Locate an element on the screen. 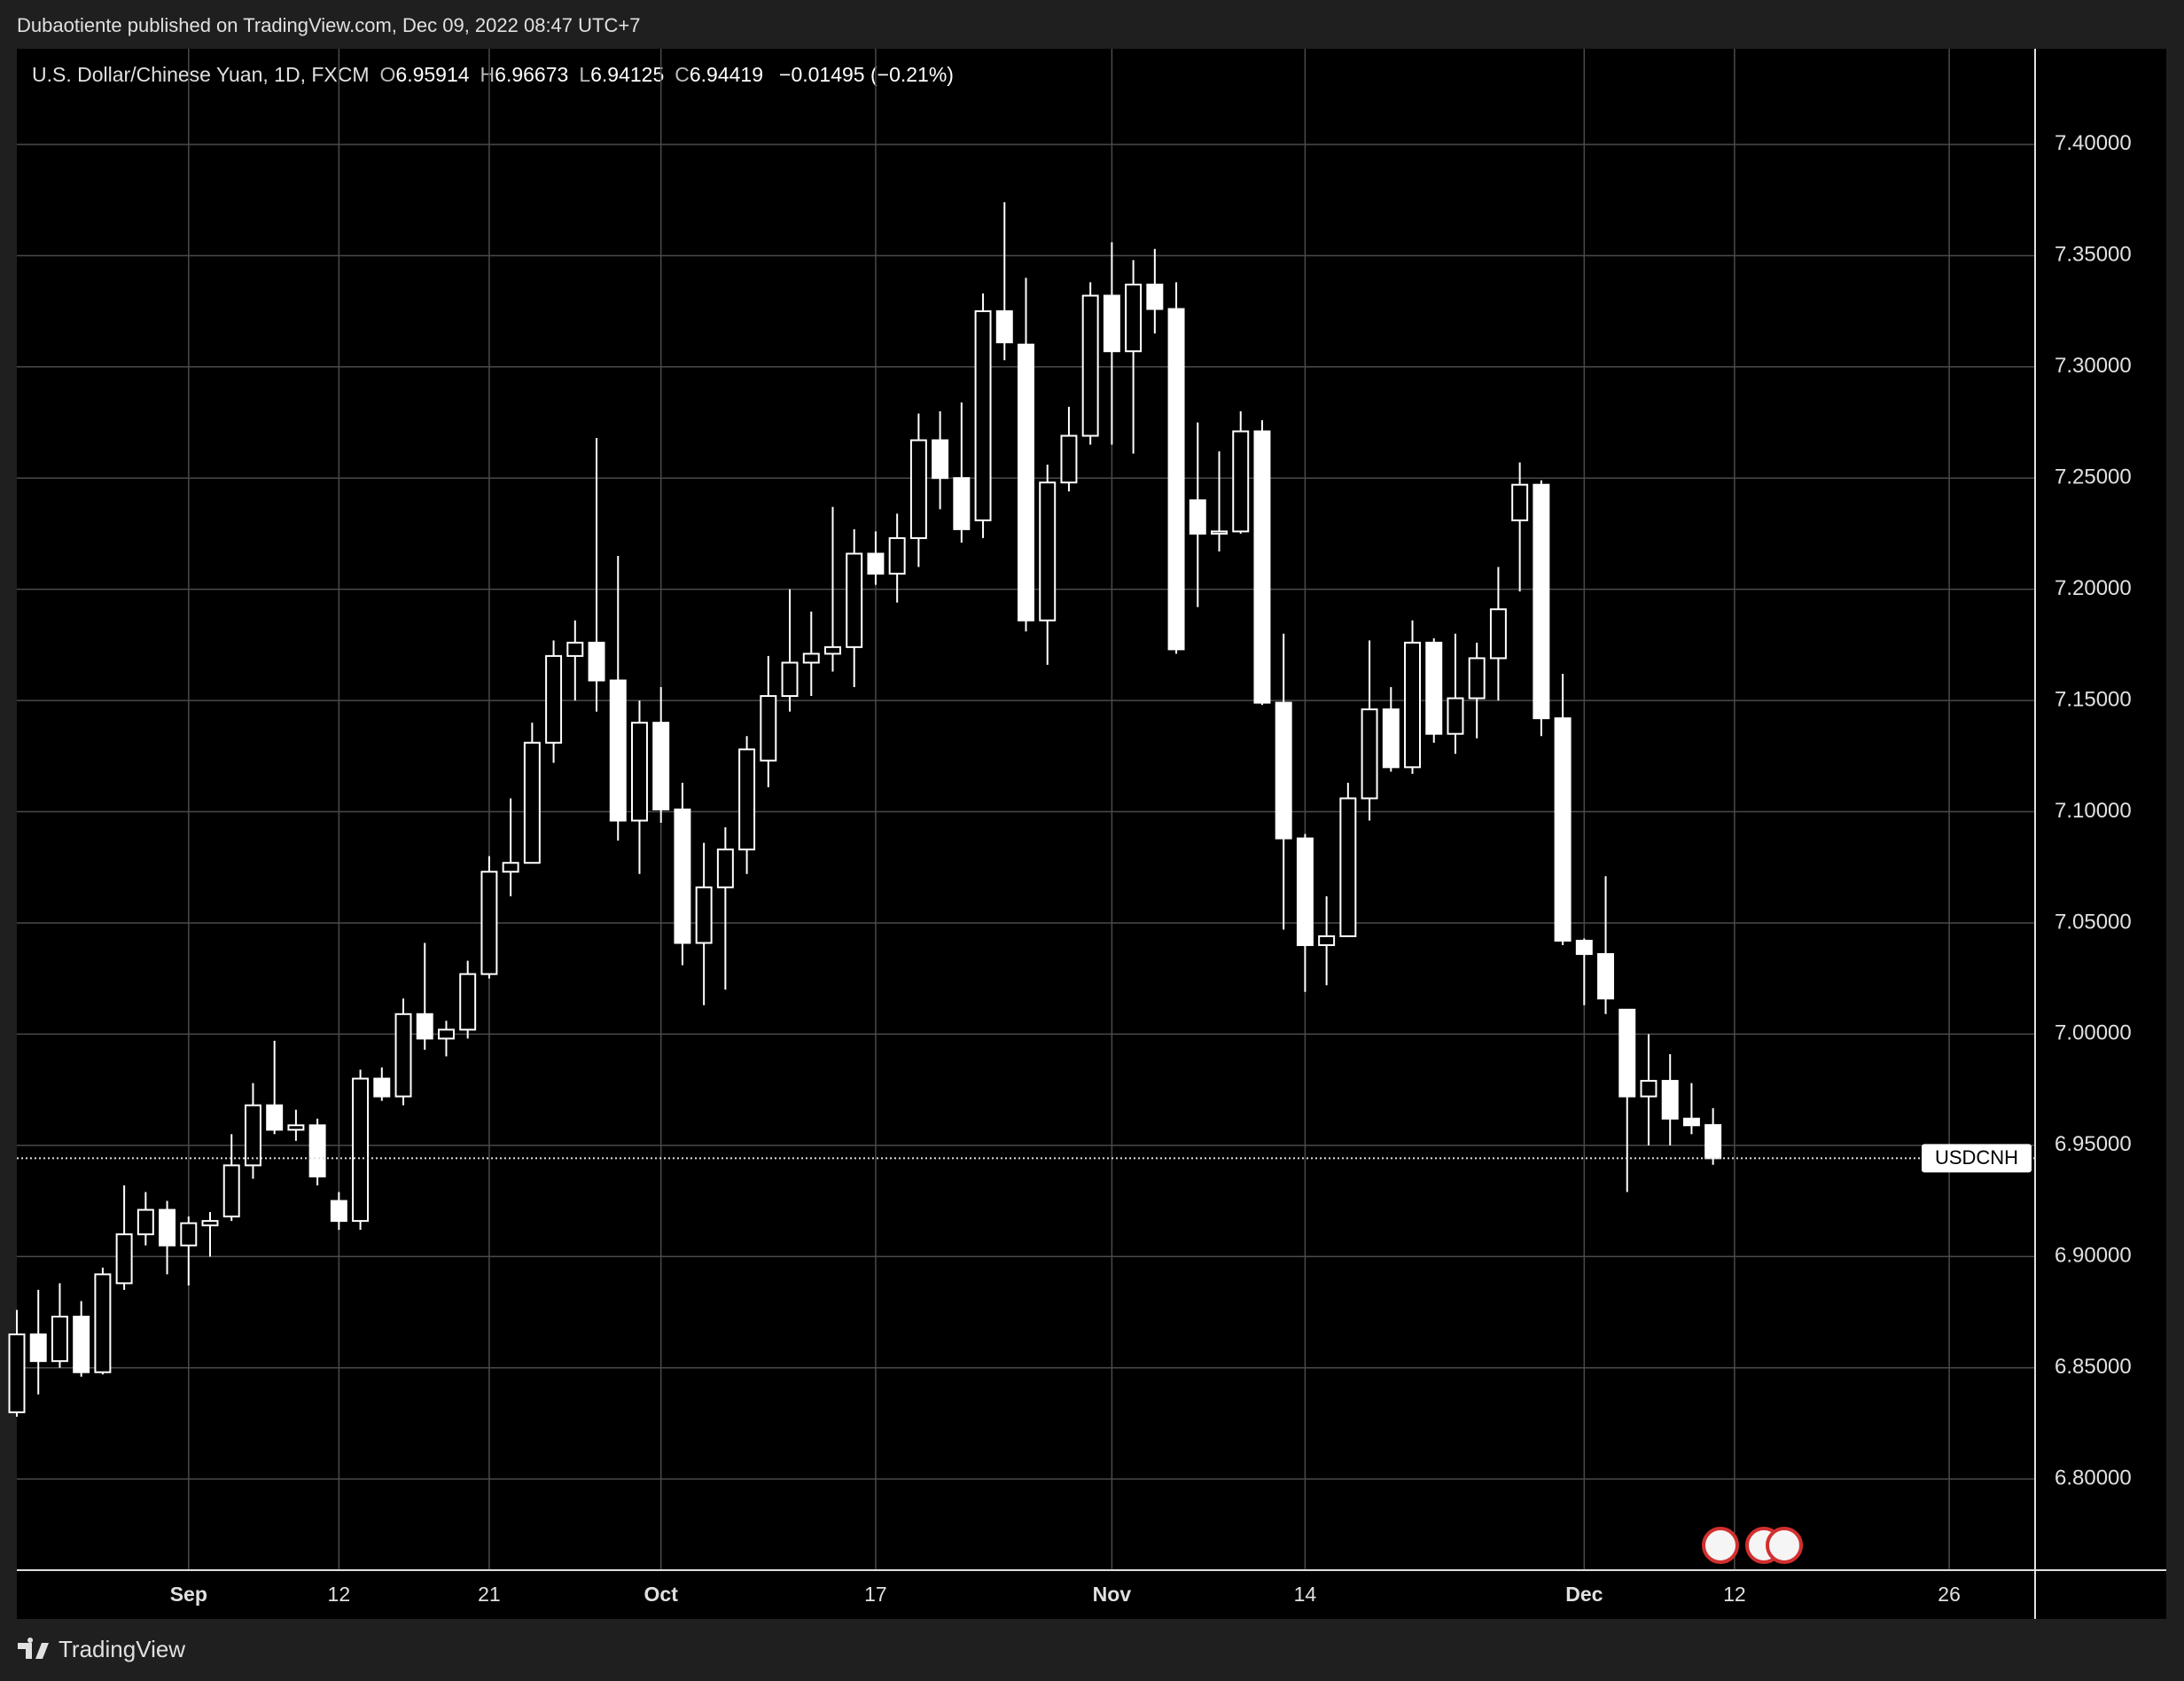 Image resolution: width=2184 pixels, height=1681 pixels. y-tick-label: 6.85000 is located at coordinates (2093, 1367).